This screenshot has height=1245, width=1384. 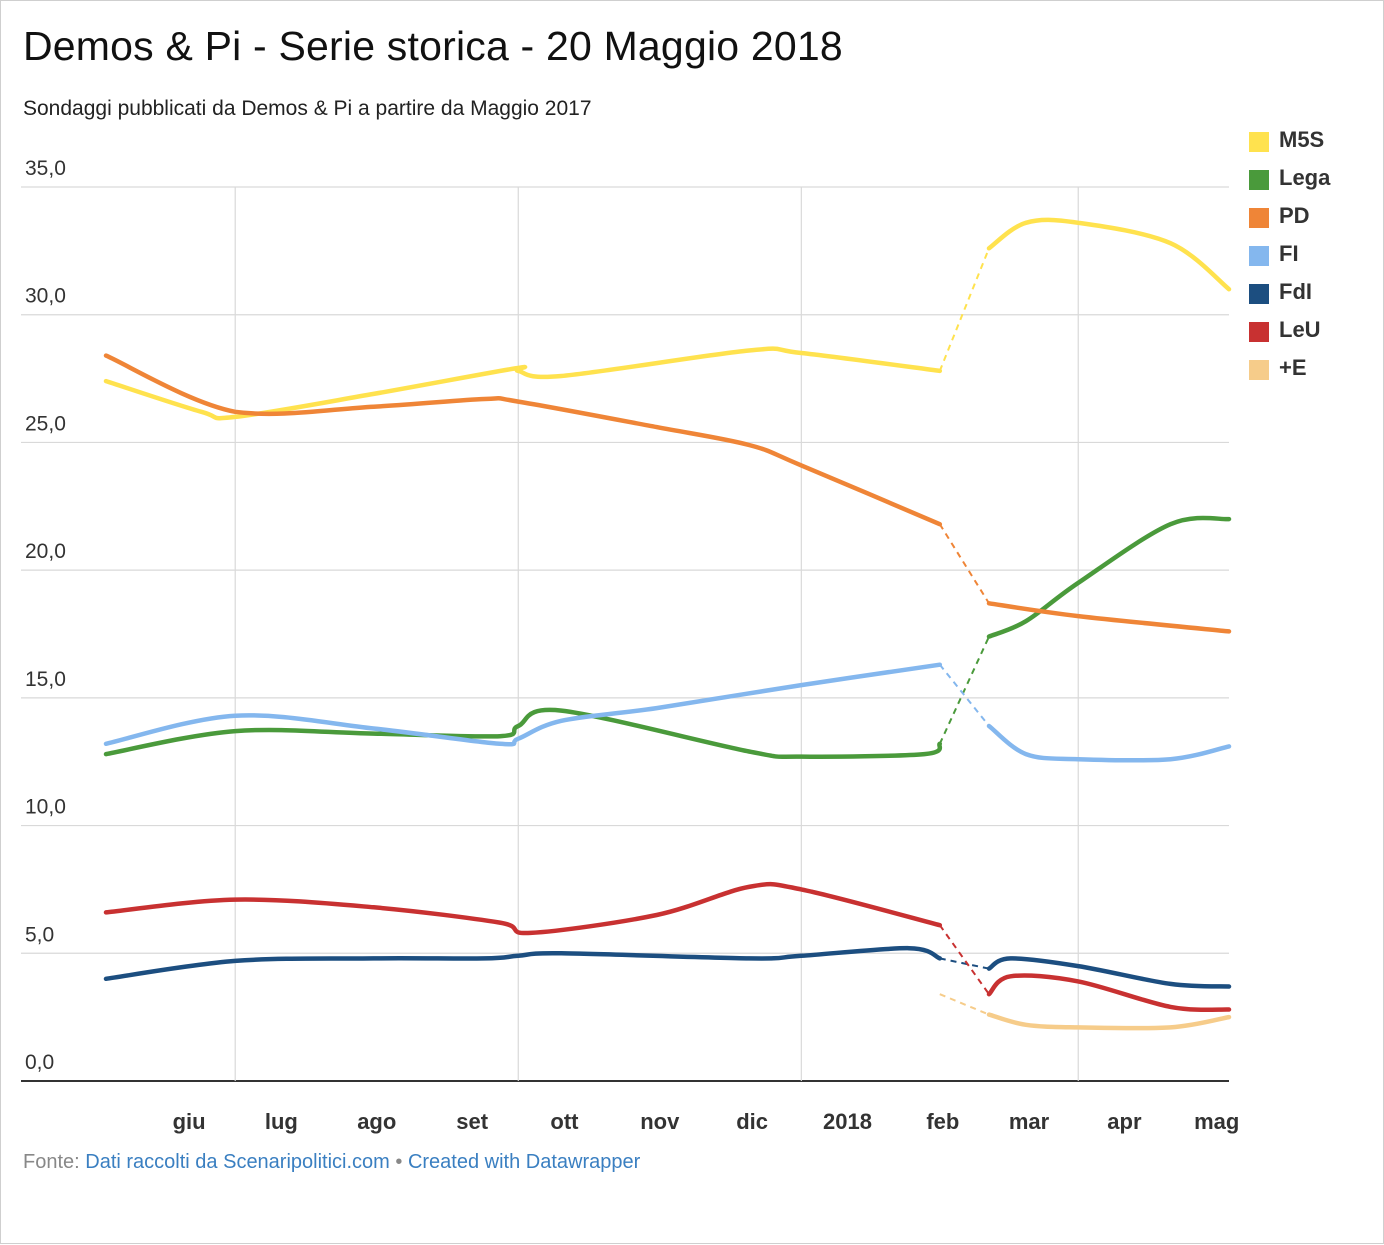 I want to click on x-tick-label: nov, so click(x=660, y=1121).